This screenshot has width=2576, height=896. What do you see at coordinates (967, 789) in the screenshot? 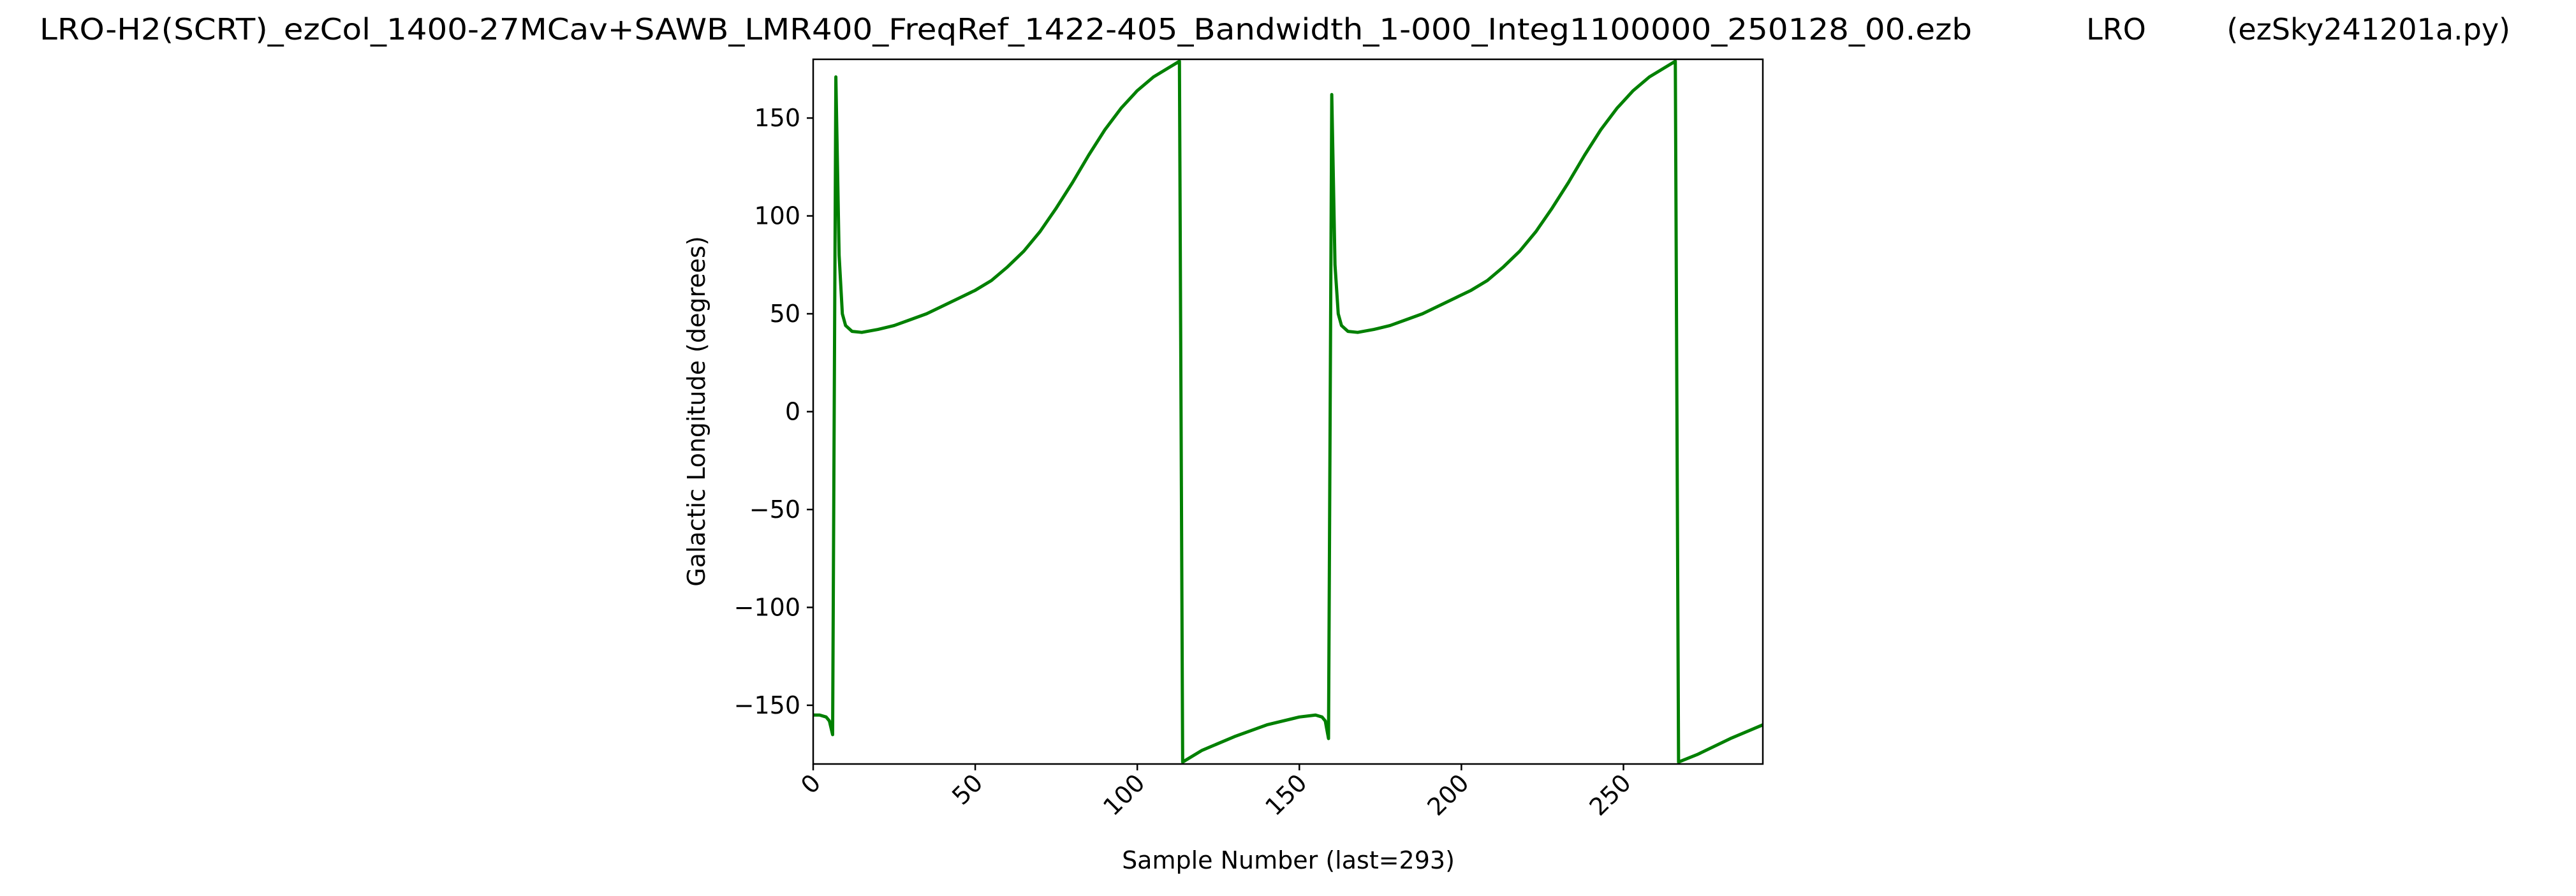
I see `x-tick-label: 50` at bounding box center [967, 789].